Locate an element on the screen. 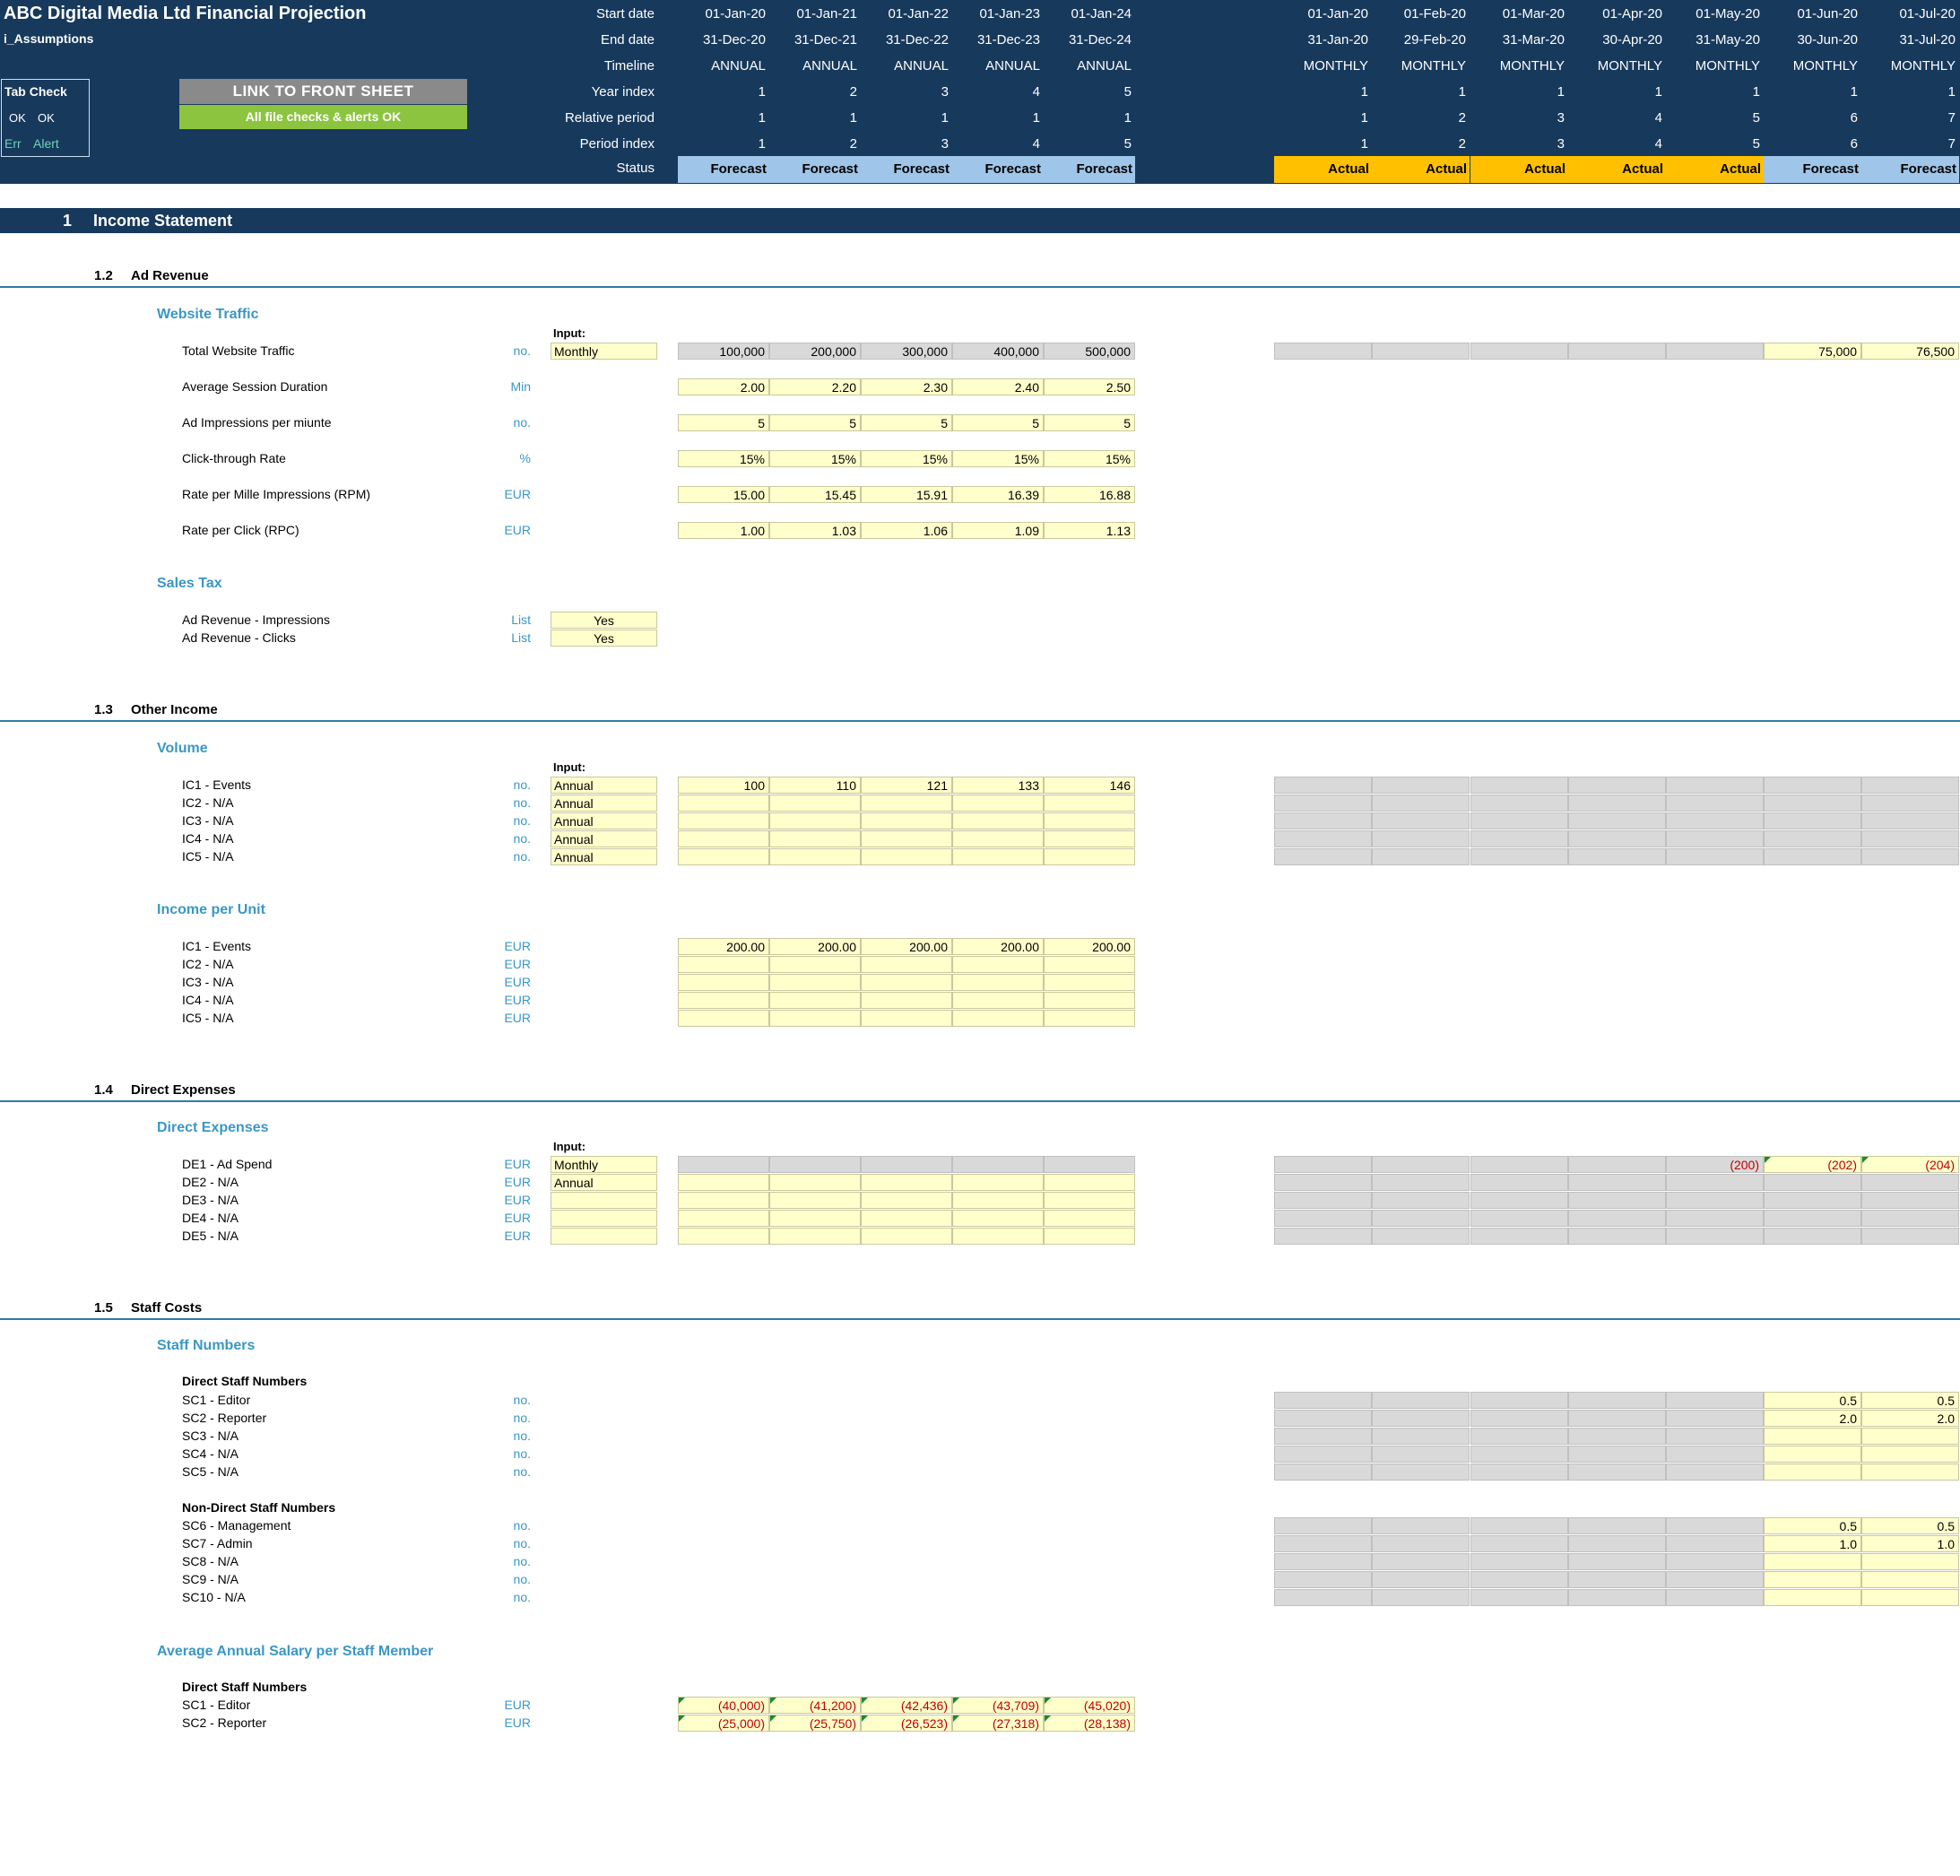  monthly-cell: (202) is located at coordinates (1812, 1164).